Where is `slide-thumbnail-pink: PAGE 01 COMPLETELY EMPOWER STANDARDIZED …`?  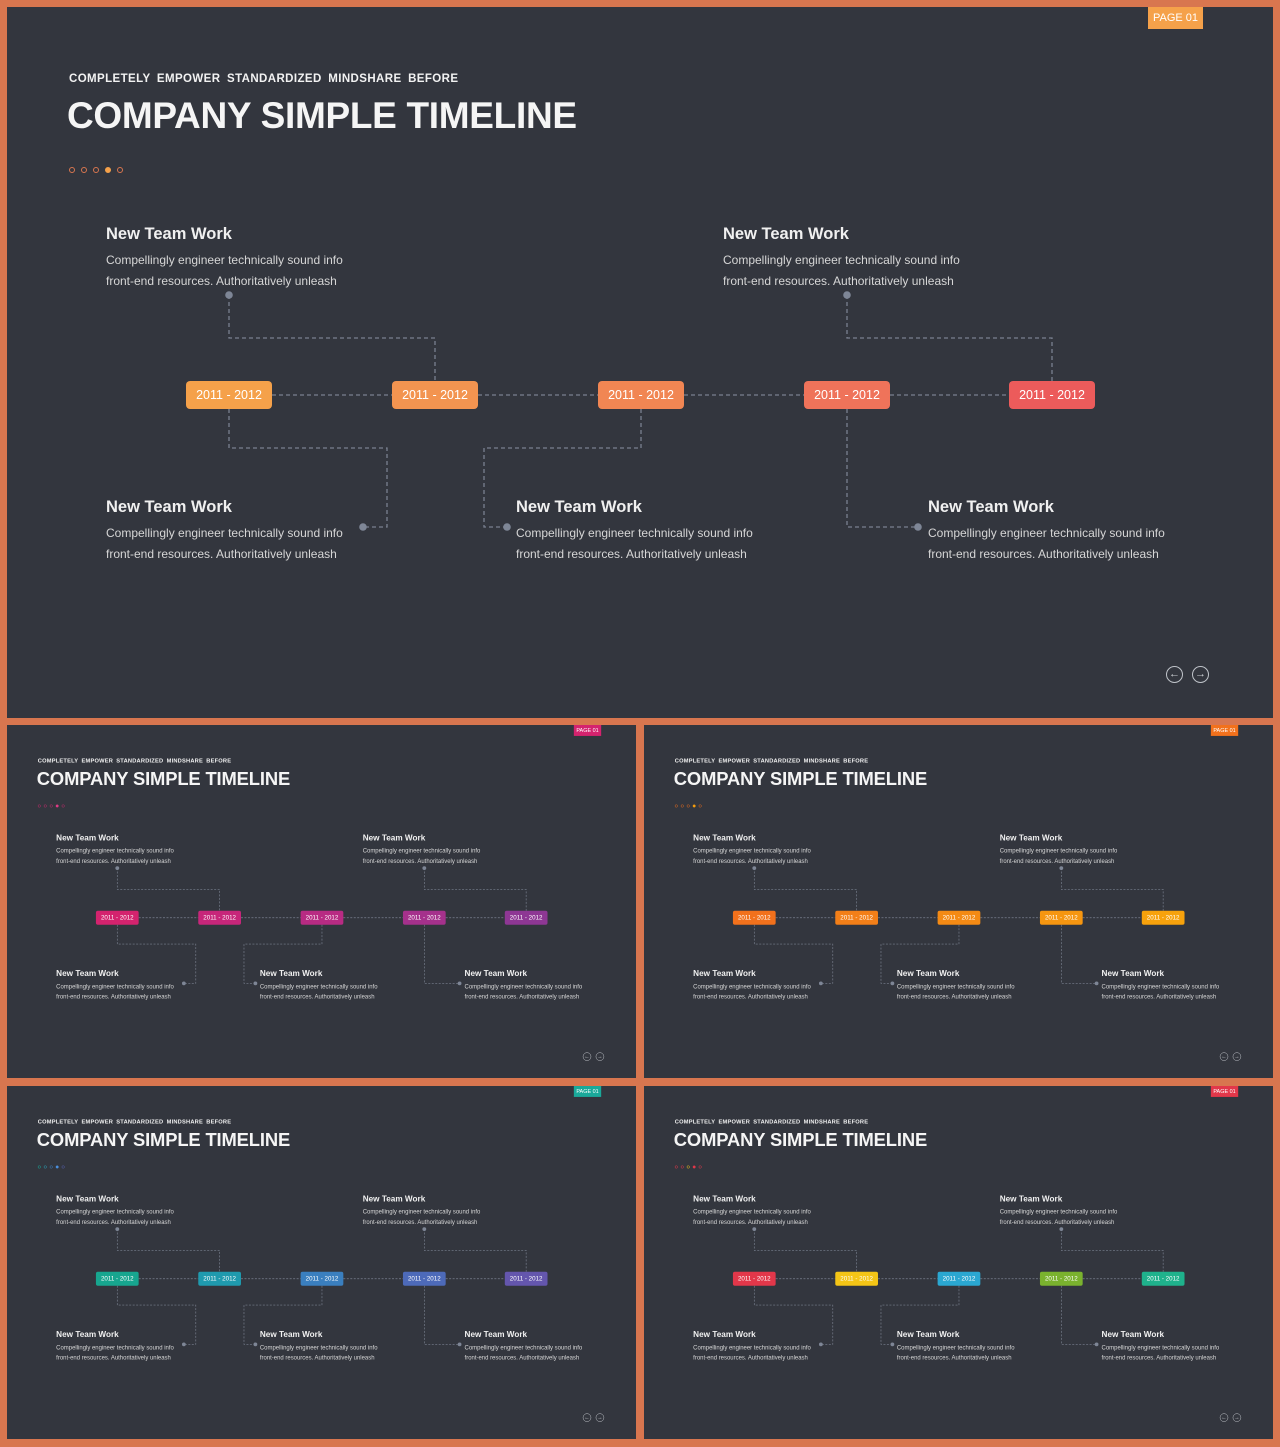 slide-thumbnail-pink: PAGE 01 COMPLETELY EMPOWER STANDARDIZED … is located at coordinates (321, 901).